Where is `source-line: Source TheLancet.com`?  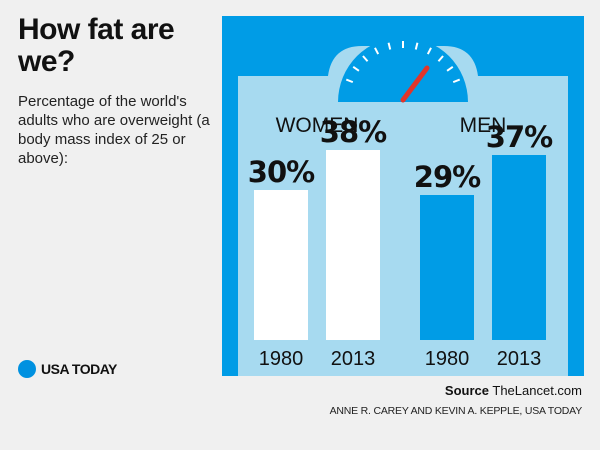 source-line: Source TheLancet.com is located at coordinates (513, 390).